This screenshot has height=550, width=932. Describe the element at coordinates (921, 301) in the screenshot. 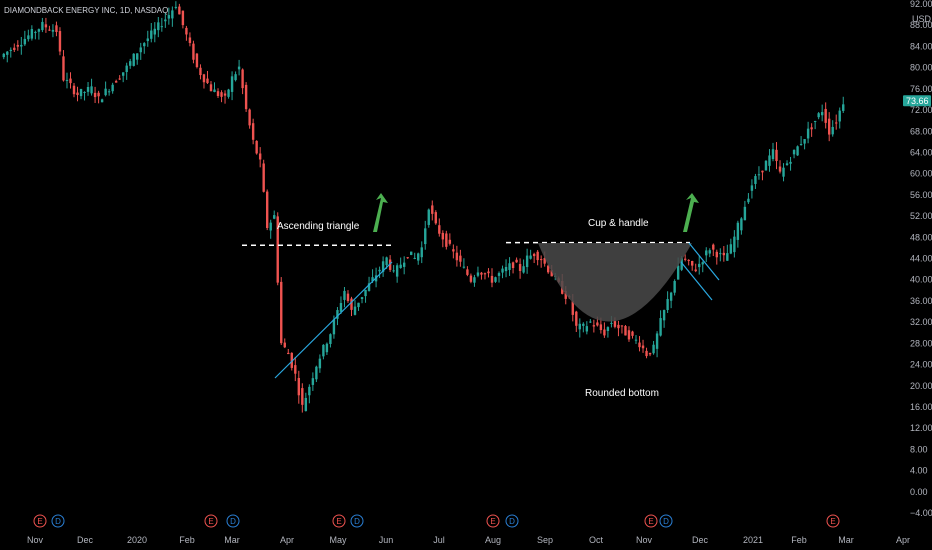

I see `y-tick-label: 36.00` at that location.